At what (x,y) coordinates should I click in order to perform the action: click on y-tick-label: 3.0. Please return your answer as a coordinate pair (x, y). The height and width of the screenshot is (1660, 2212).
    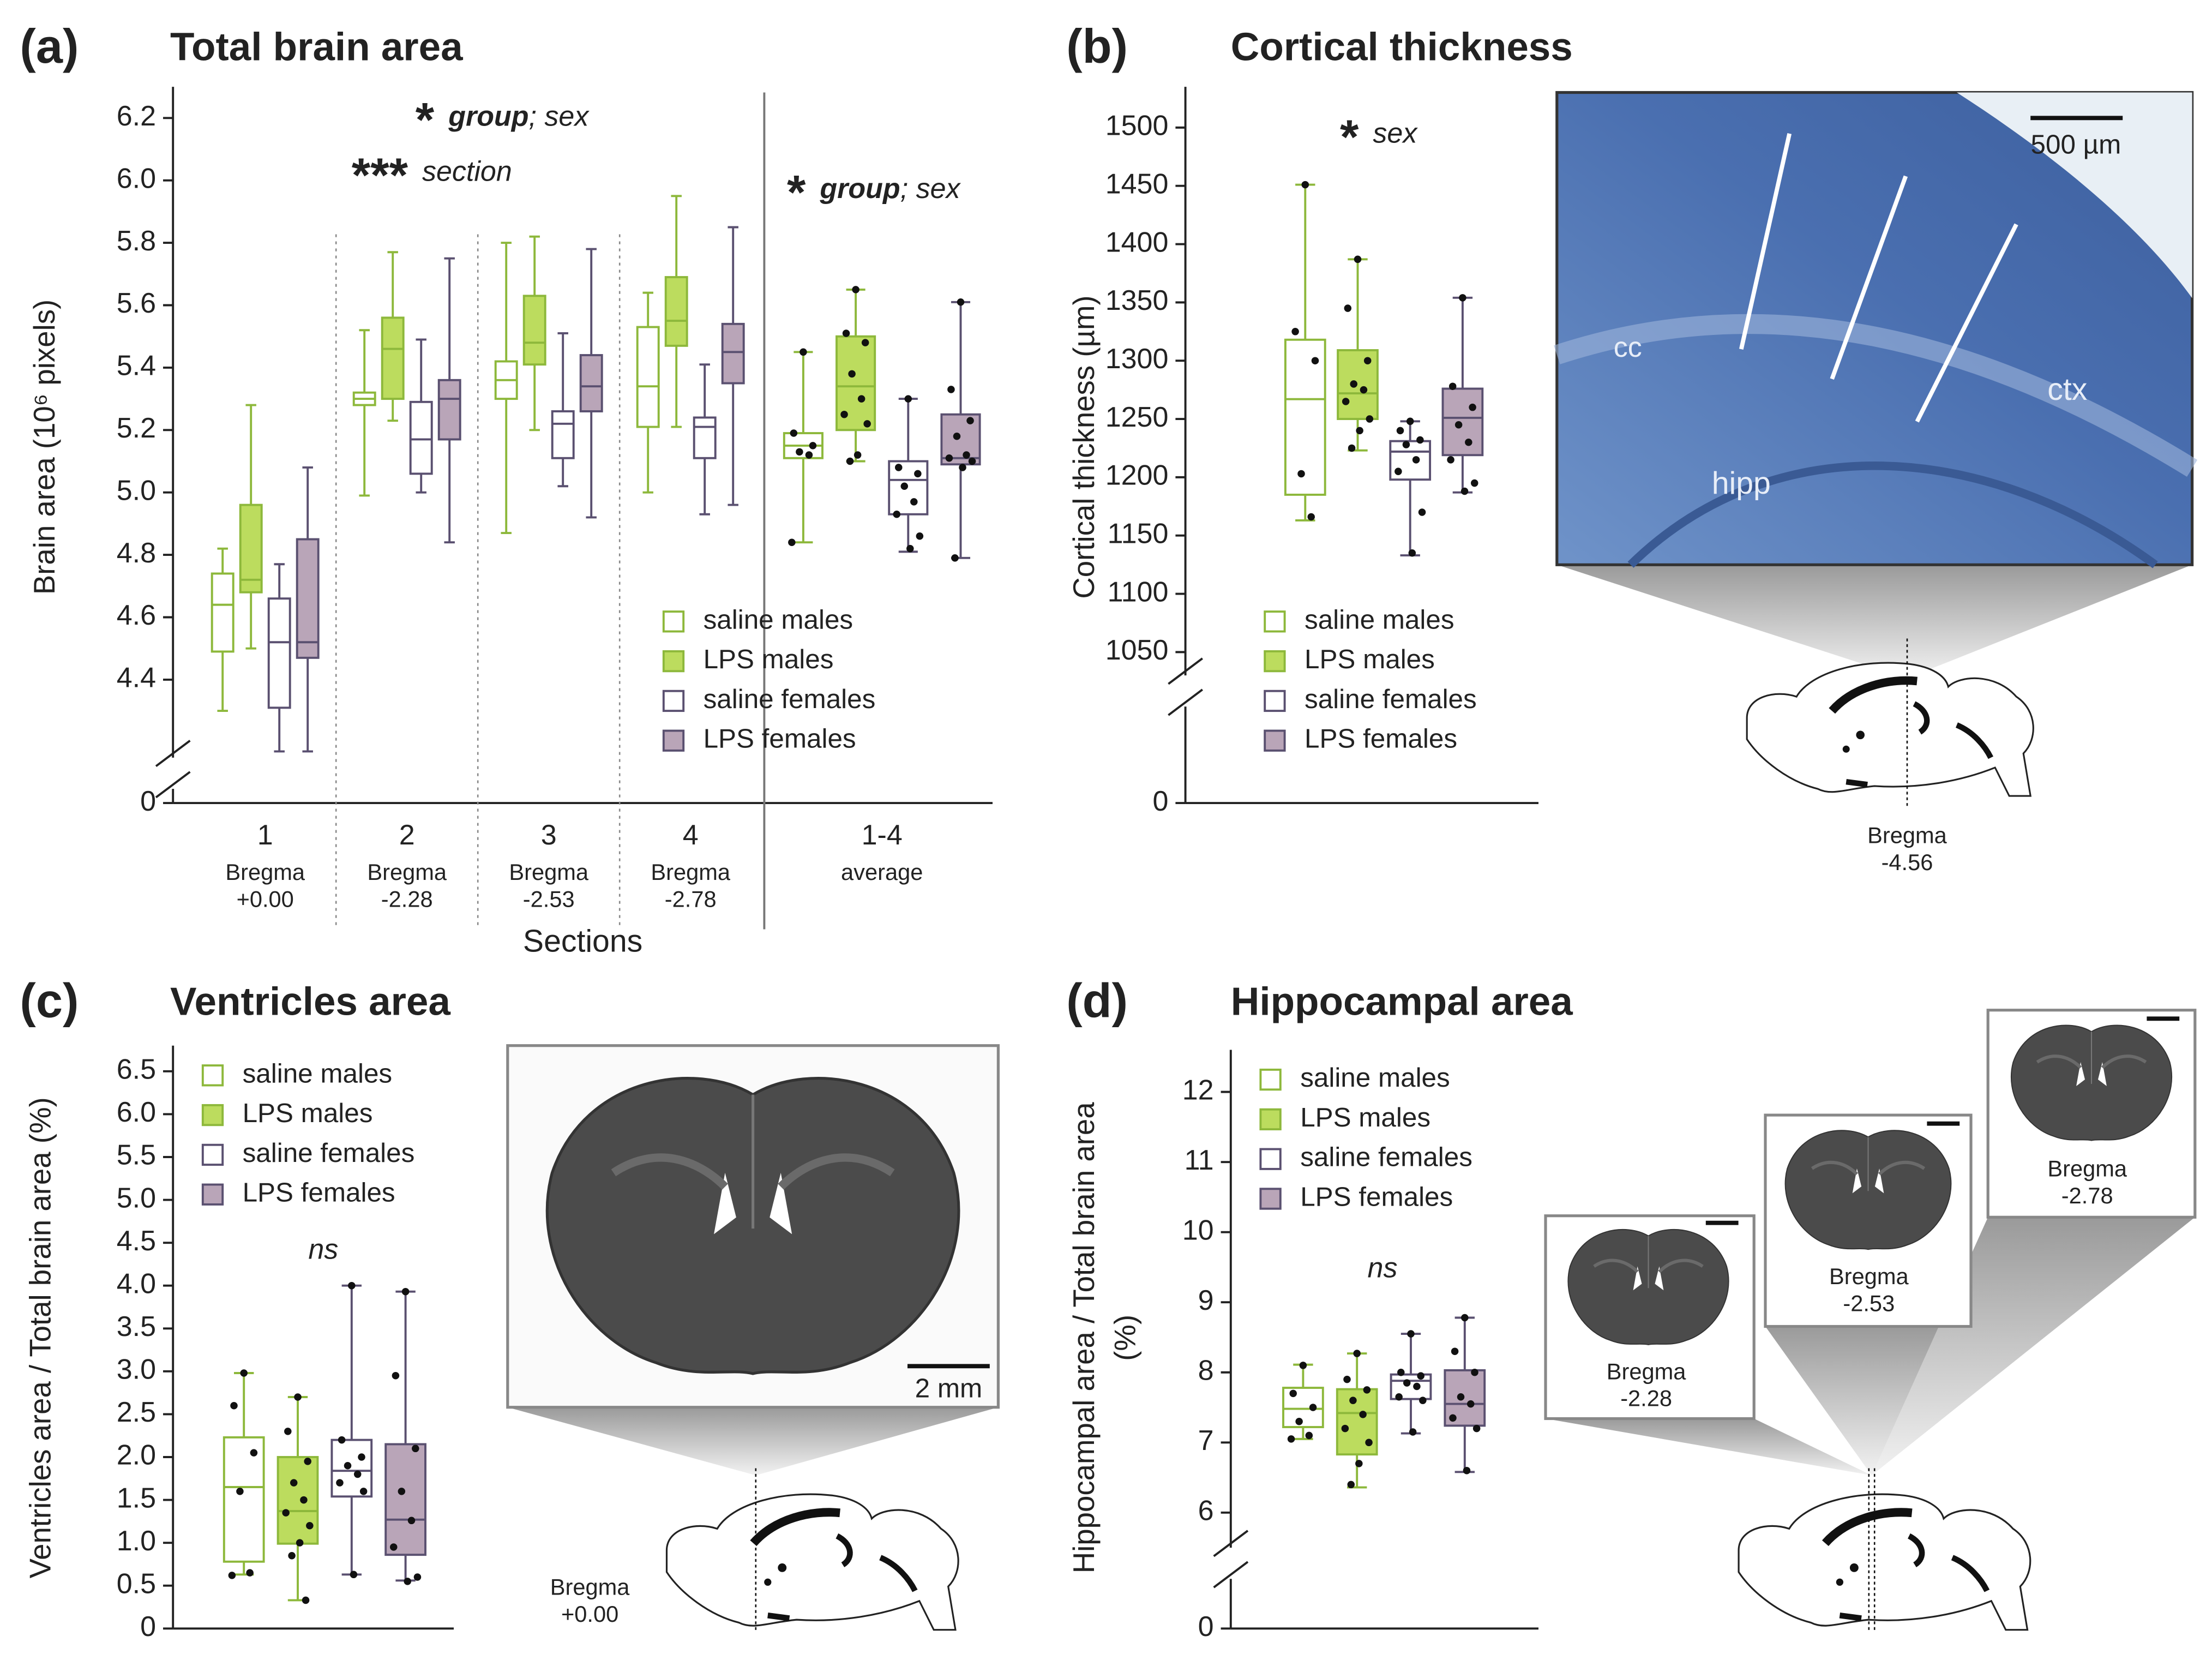
    Looking at the image, I should click on (136, 1370).